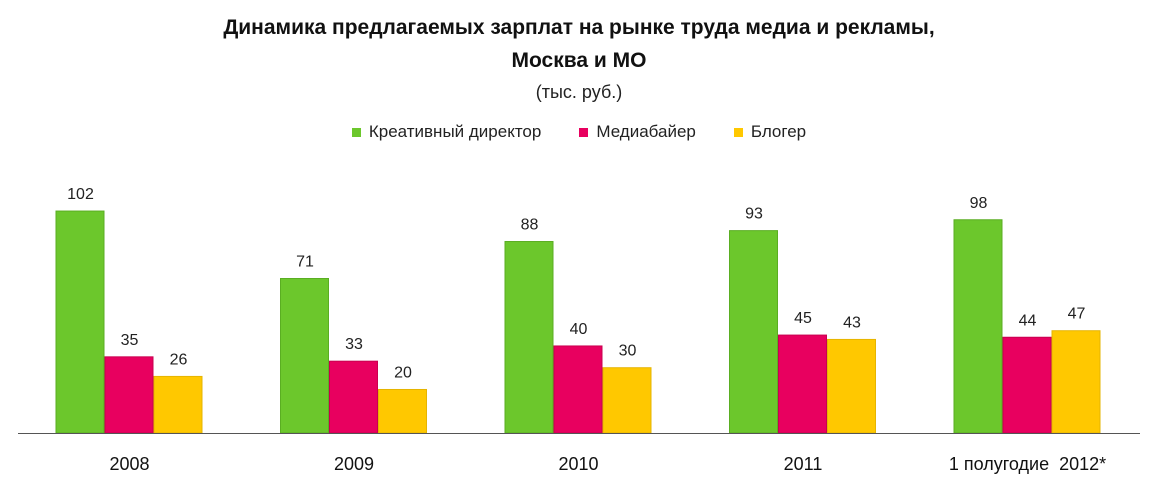 The height and width of the screenshot is (487, 1158). I want to click on legend: Креативный директор Медиабайер Блогер, so click(579, 132).